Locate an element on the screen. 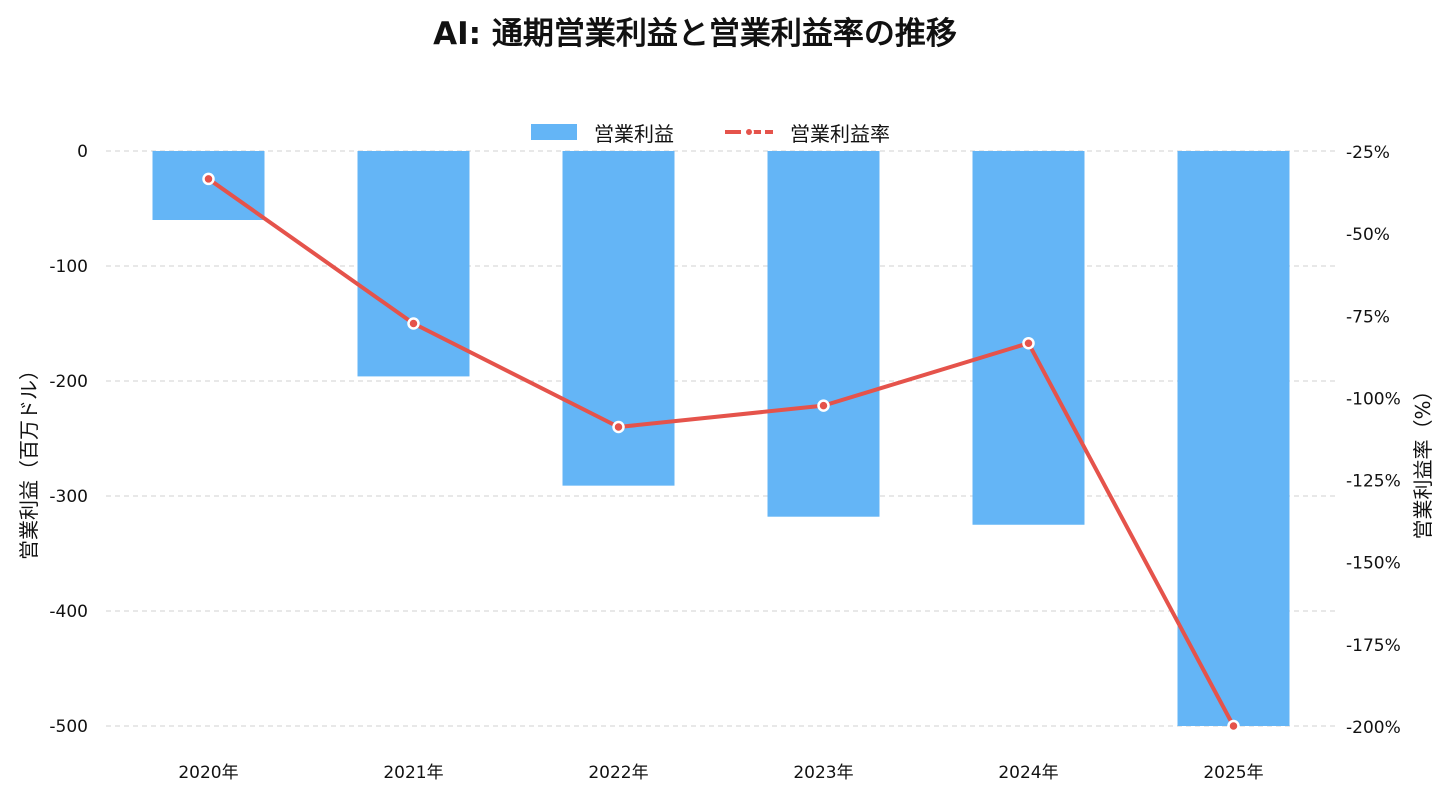 The height and width of the screenshot is (798, 1450). x-tick-label: 2025年 is located at coordinates (1233, 773).